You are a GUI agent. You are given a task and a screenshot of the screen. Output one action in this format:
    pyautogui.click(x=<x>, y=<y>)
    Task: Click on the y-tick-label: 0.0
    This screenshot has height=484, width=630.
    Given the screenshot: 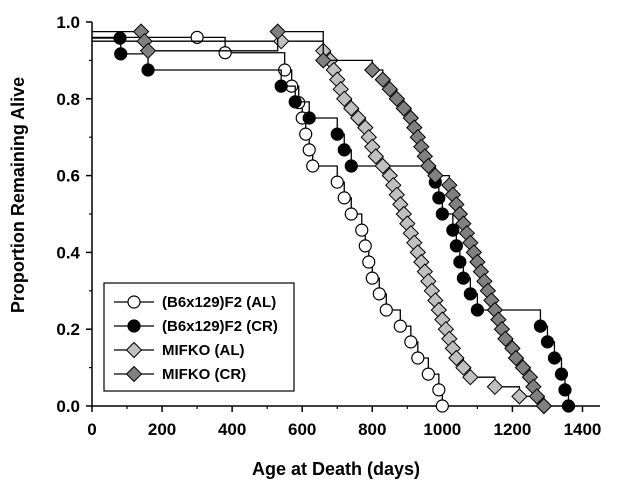 What is the action you would take?
    pyautogui.click(x=68, y=406)
    